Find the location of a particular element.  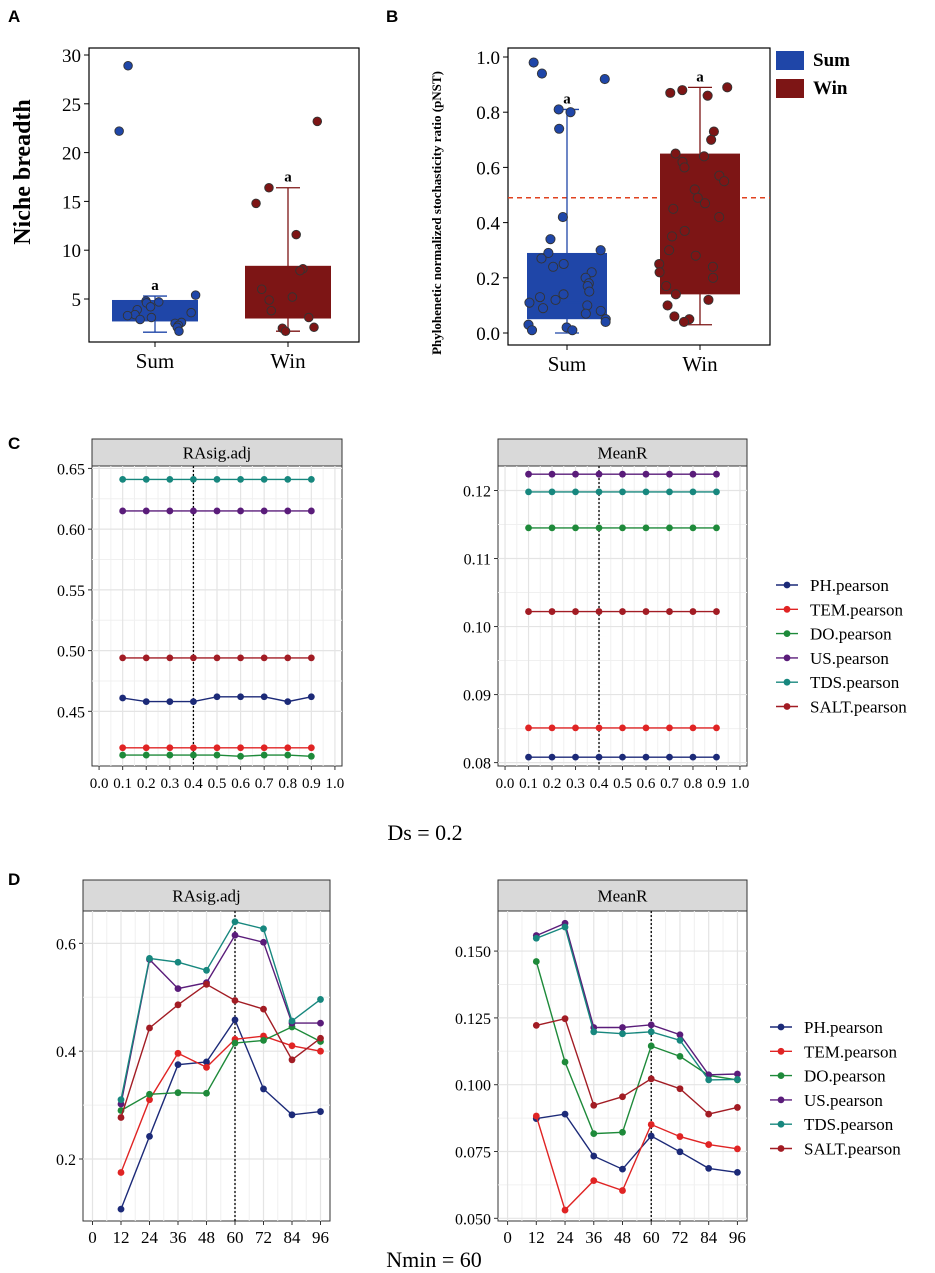

legend-label-sum: Sum is located at coordinates (831, 60).